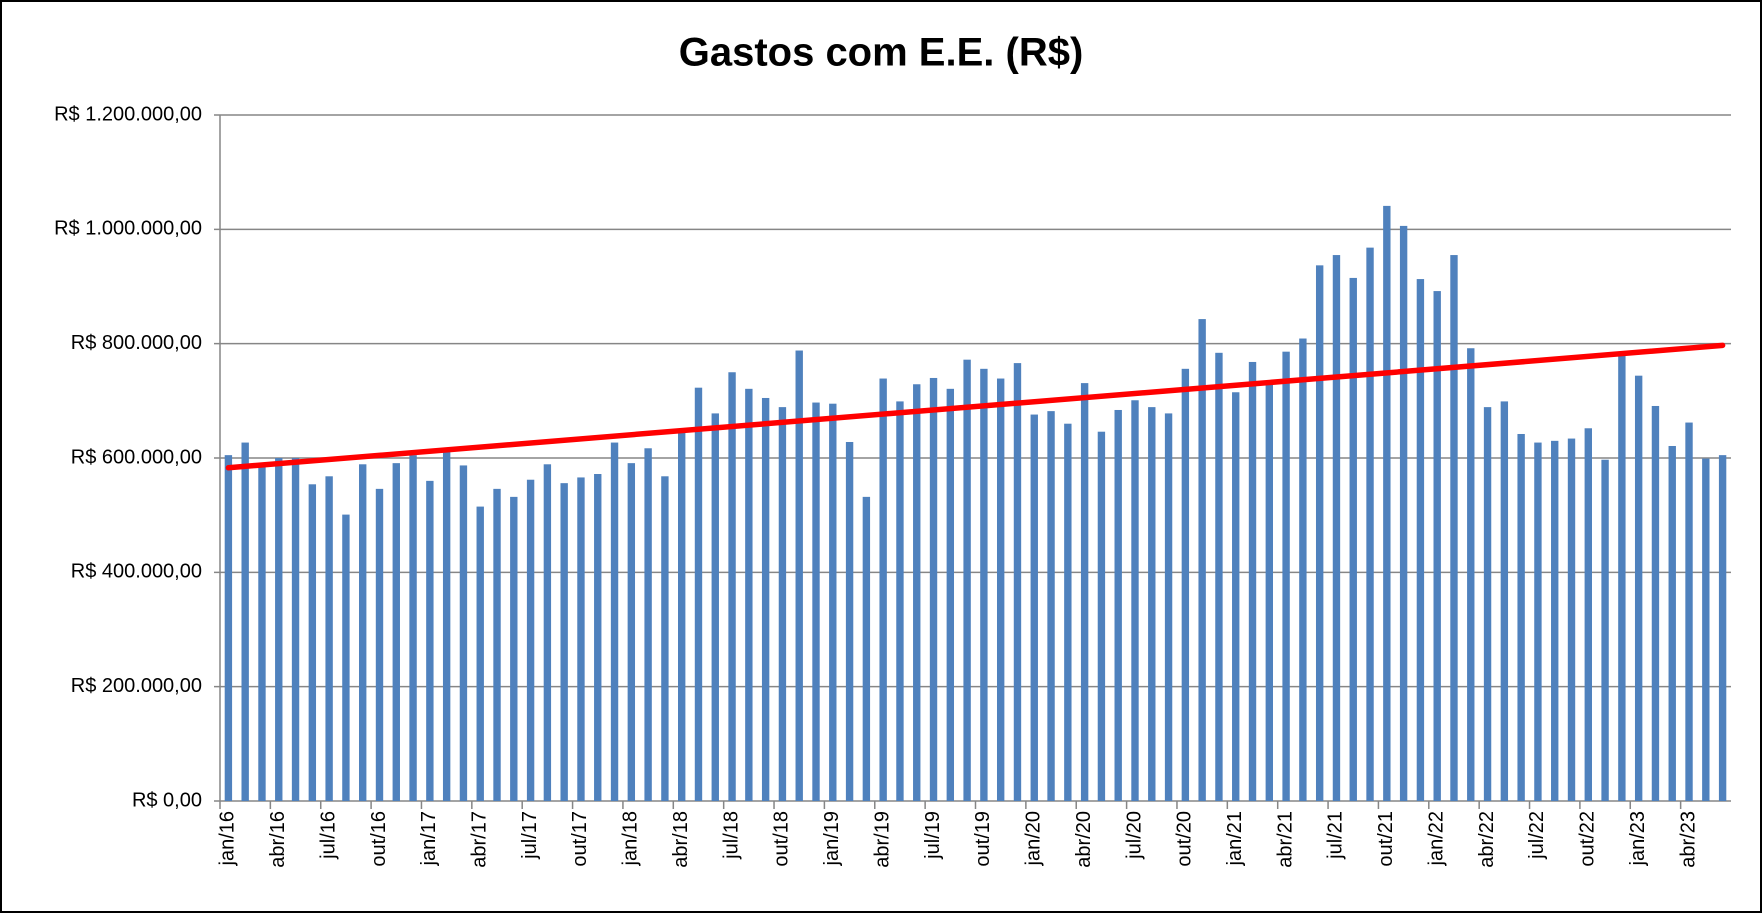  Describe the element at coordinates (278, 839) in the screenshot. I see `x-tick-label: abr/16` at that location.